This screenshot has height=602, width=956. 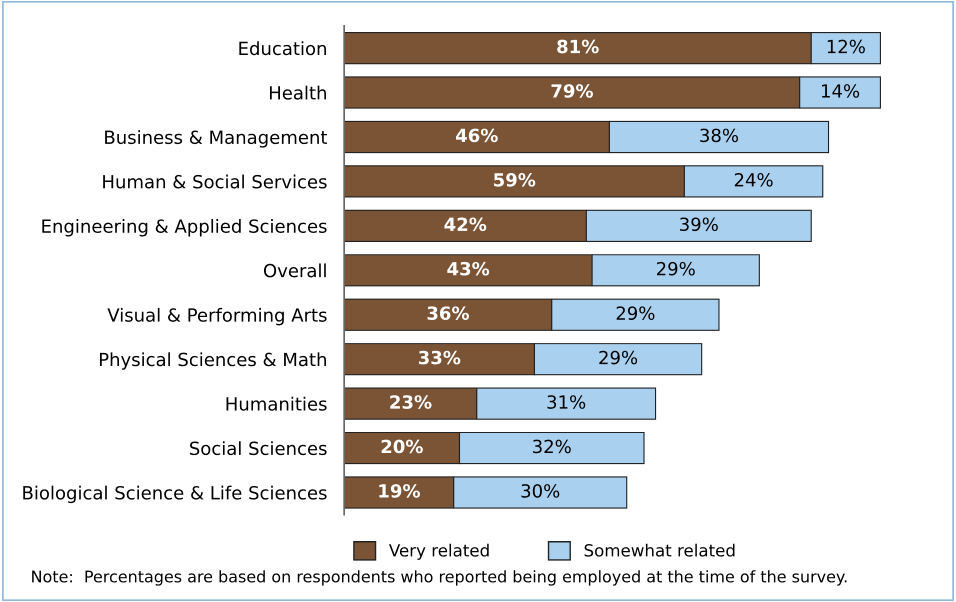 I want to click on data-label: 46%, so click(x=477, y=135).